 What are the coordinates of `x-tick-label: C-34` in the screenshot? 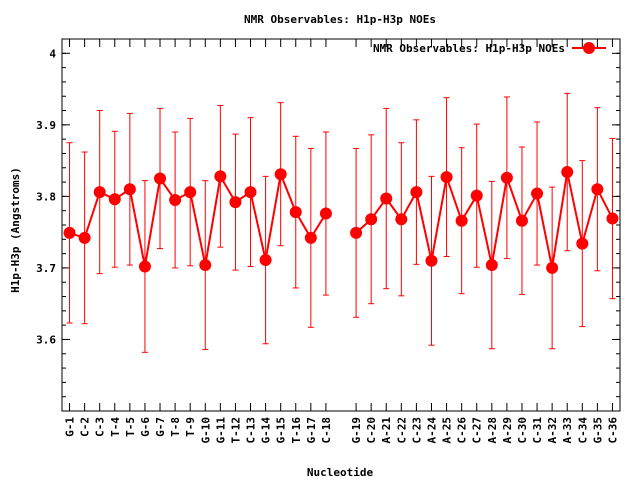 It's located at (582, 430).